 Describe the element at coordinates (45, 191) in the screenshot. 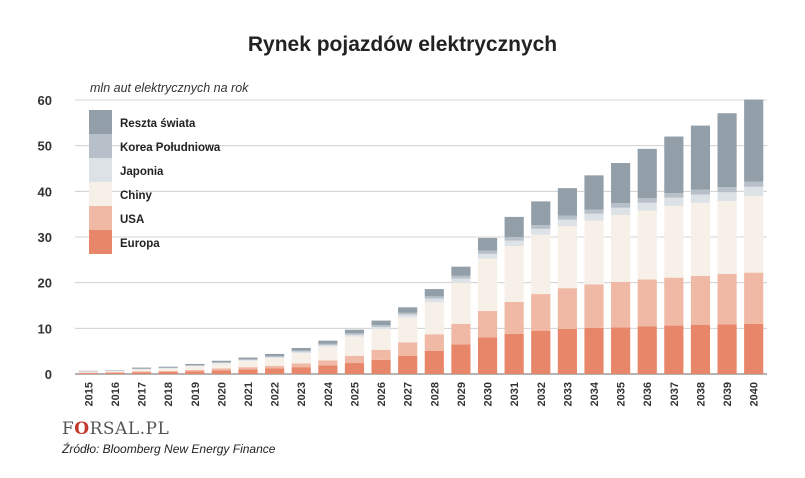

I see `y-tick-label: 40` at that location.